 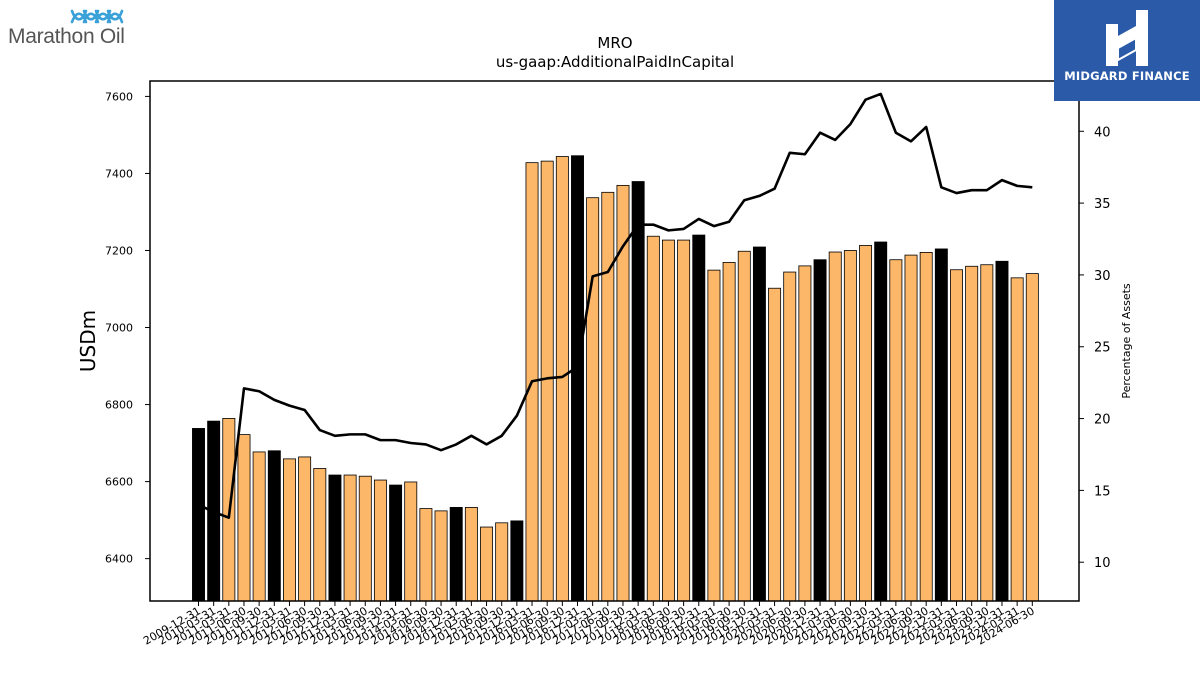 I want to click on y-axis: 6400 6600 6800 7000 7200 7400 7600, so click(x=127, y=328).